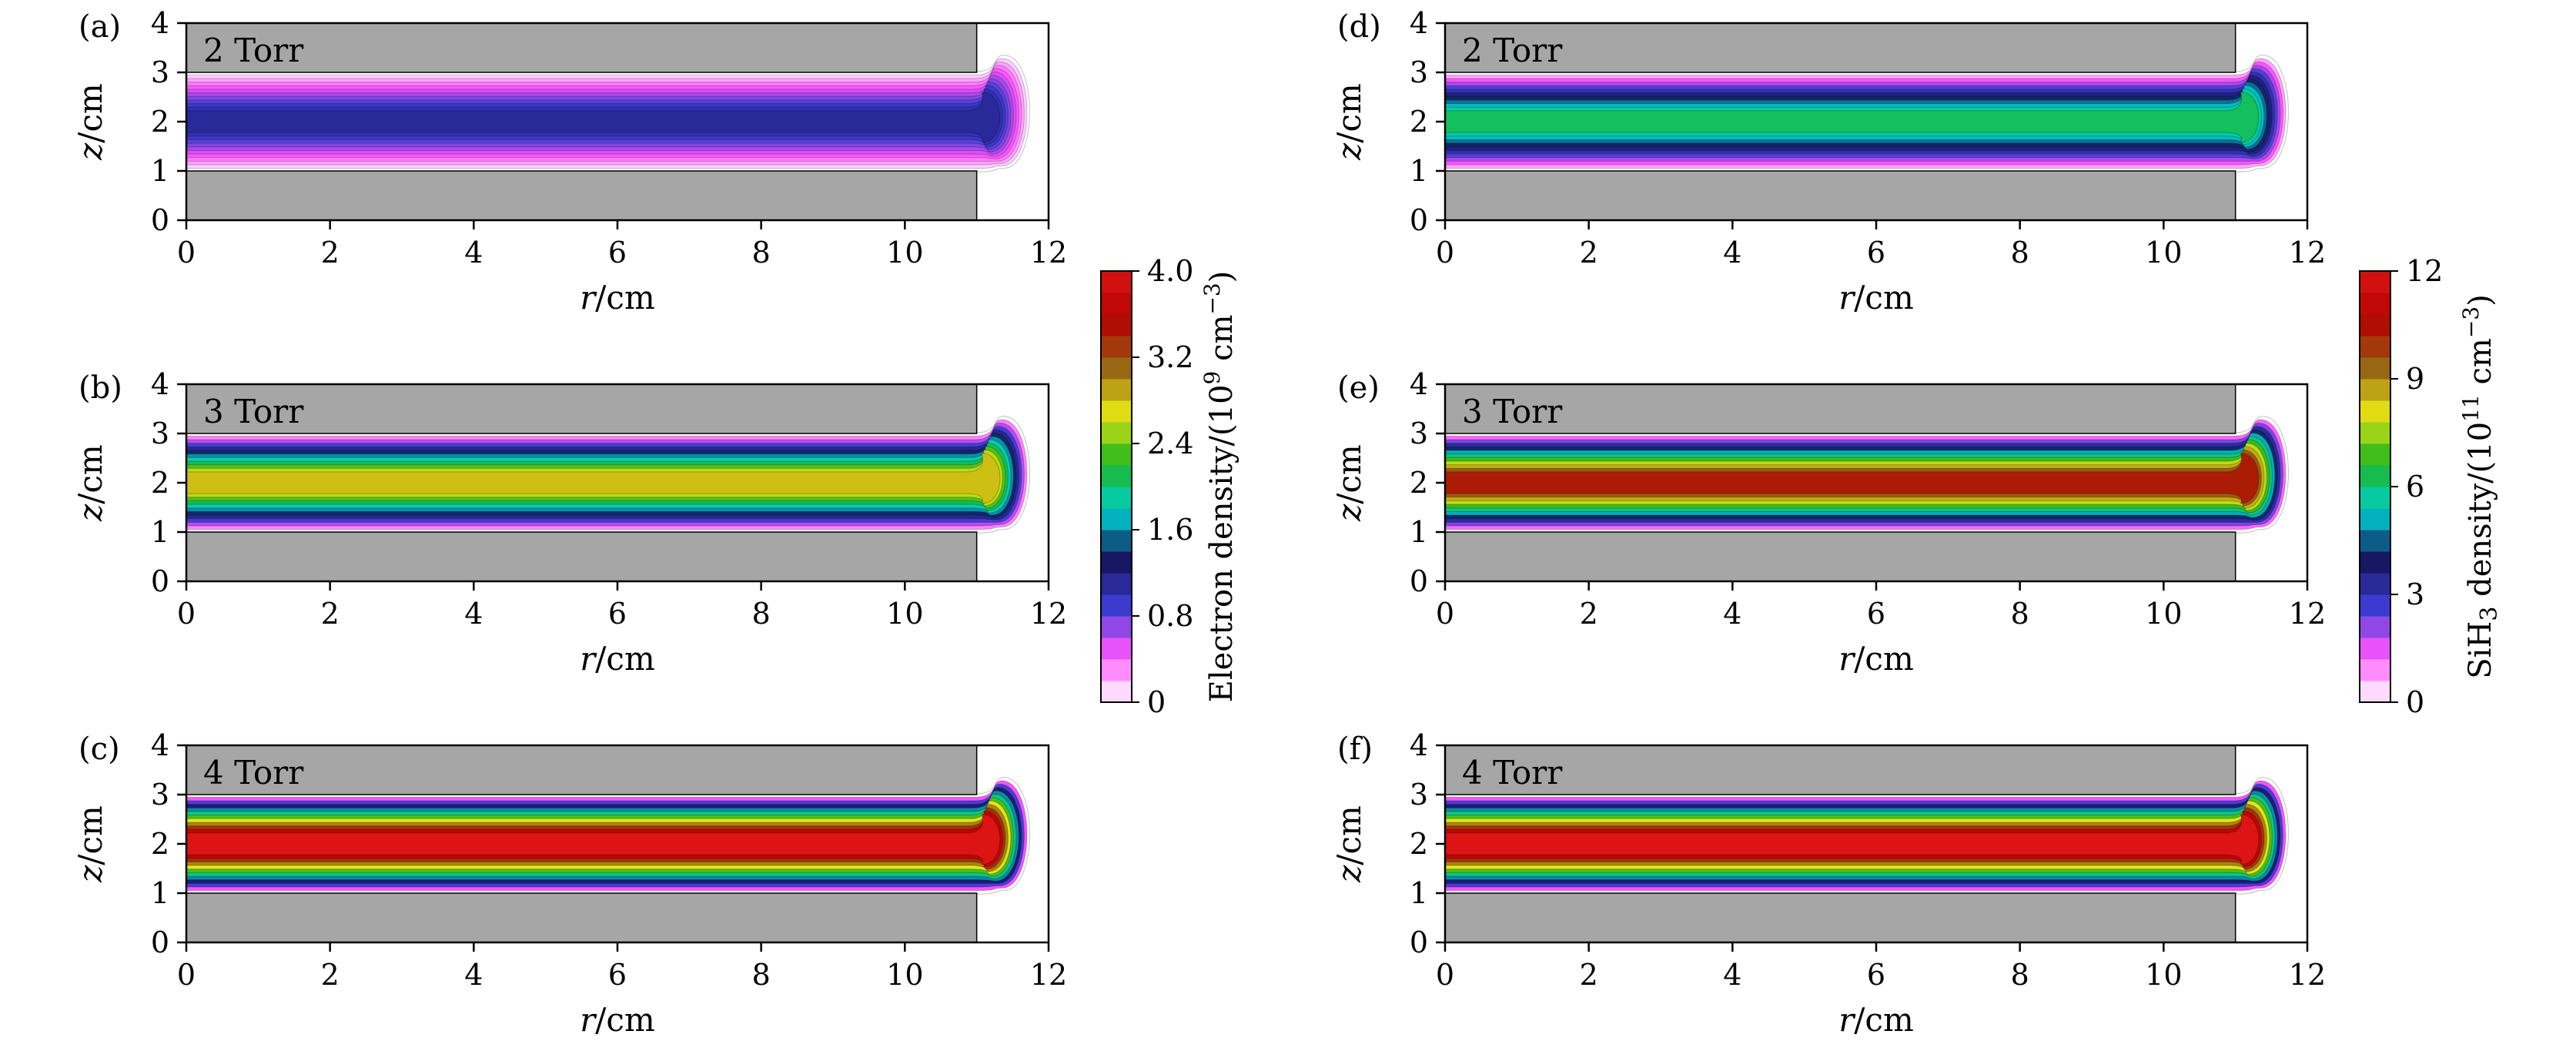 This screenshot has height=1061, width=2576. What do you see at coordinates (2415, 487) in the screenshot?
I see `colorbar-tick-label: 6` at bounding box center [2415, 487].